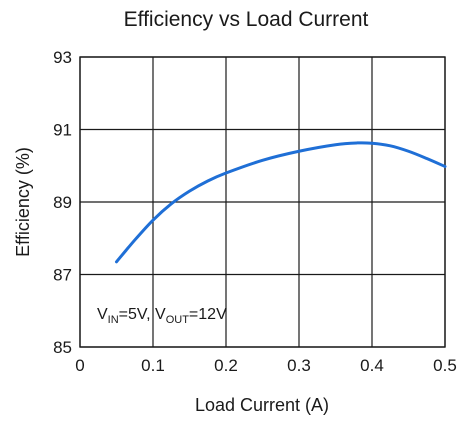 The width and height of the screenshot is (464, 428). I want to click on voltage-annotation: VIN=5V, VOUT=12V, so click(162, 316).